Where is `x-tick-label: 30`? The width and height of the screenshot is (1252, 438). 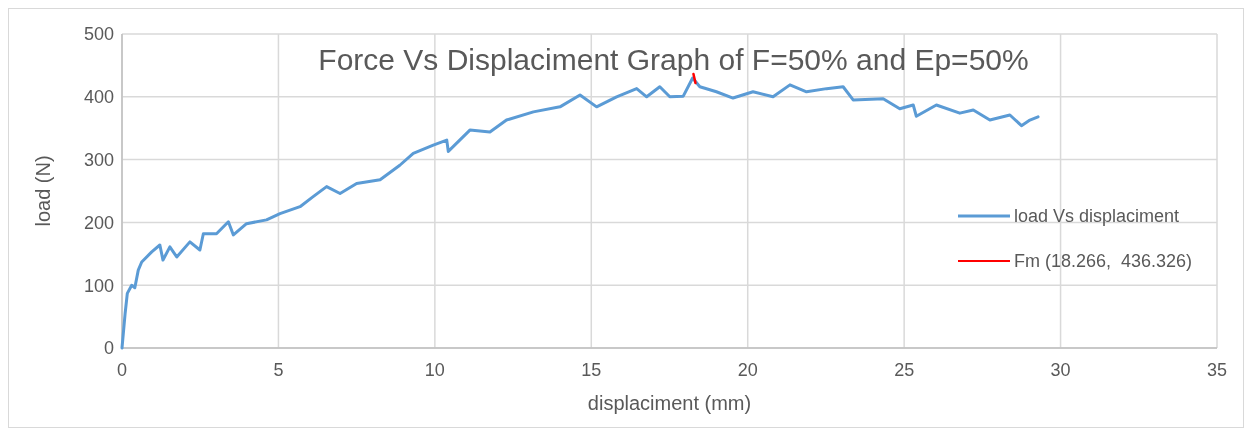 x-tick-label: 30 is located at coordinates (1060, 370).